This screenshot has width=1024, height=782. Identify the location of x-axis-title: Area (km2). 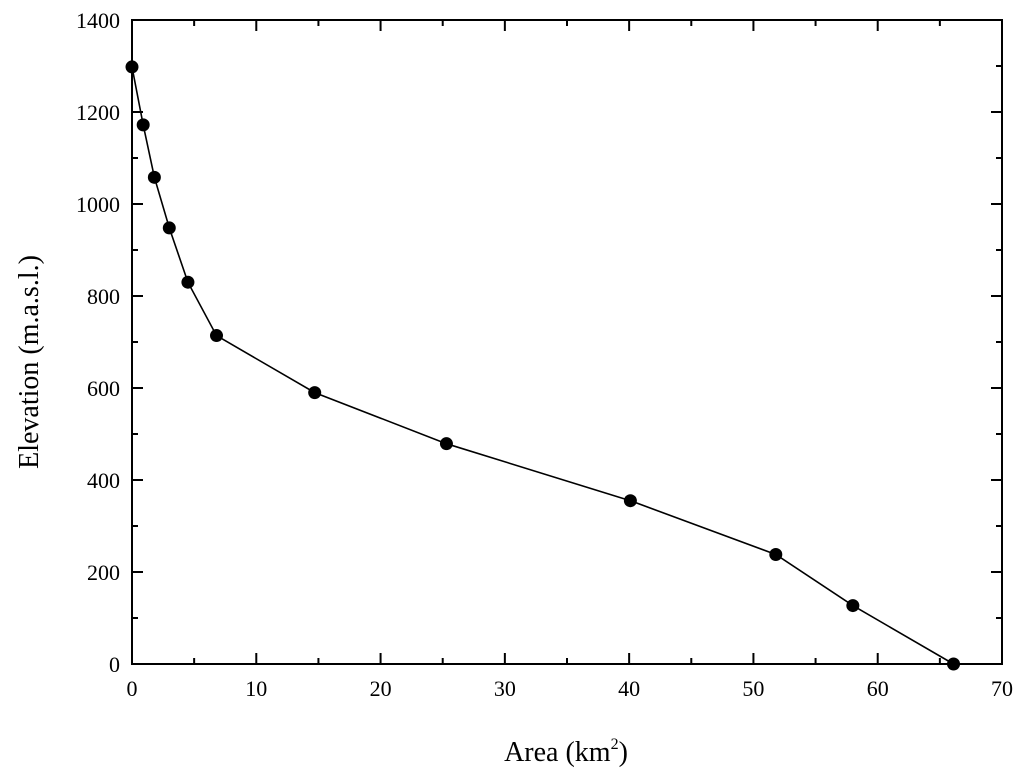
(566, 752).